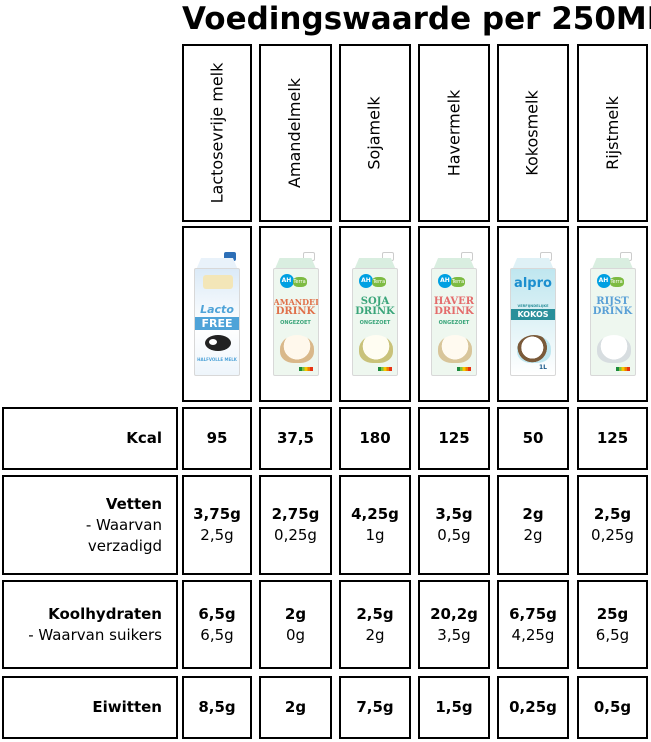  I want to click on product-image-kokosmelk: alpro VERFIJNDELIJKE KOKOS 1L, so click(533, 314).